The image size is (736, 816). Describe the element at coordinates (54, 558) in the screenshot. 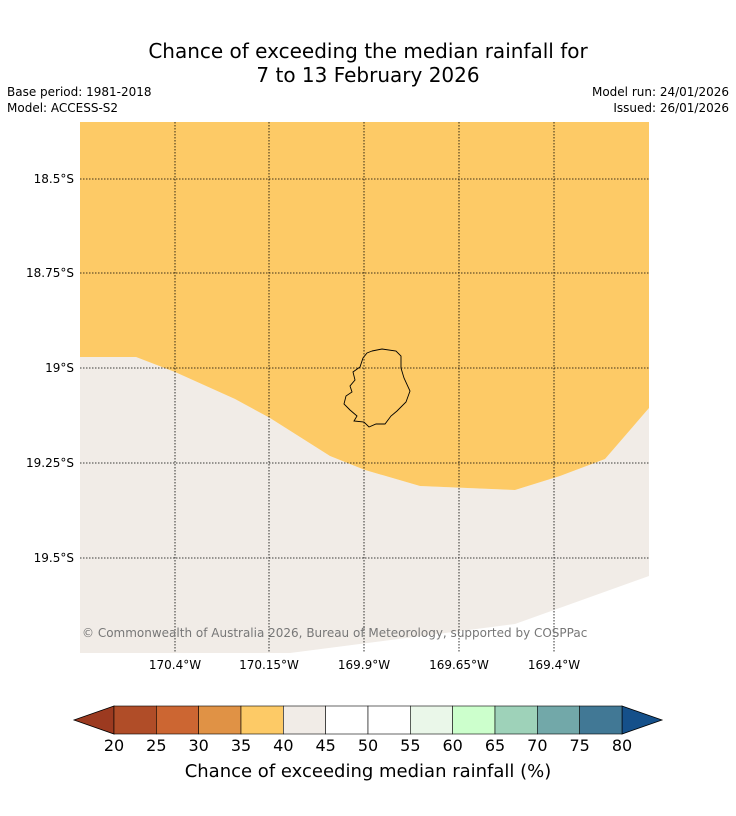

I see `lat-label: 19.5°S` at that location.